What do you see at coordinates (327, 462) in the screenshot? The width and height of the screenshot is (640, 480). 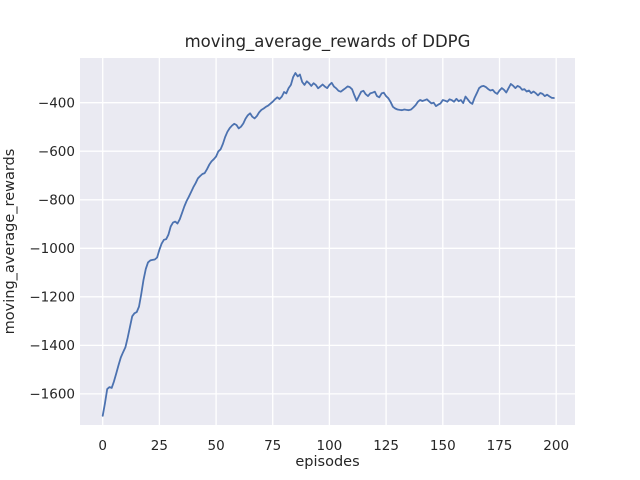 I see `x-axis-label: episodes` at bounding box center [327, 462].